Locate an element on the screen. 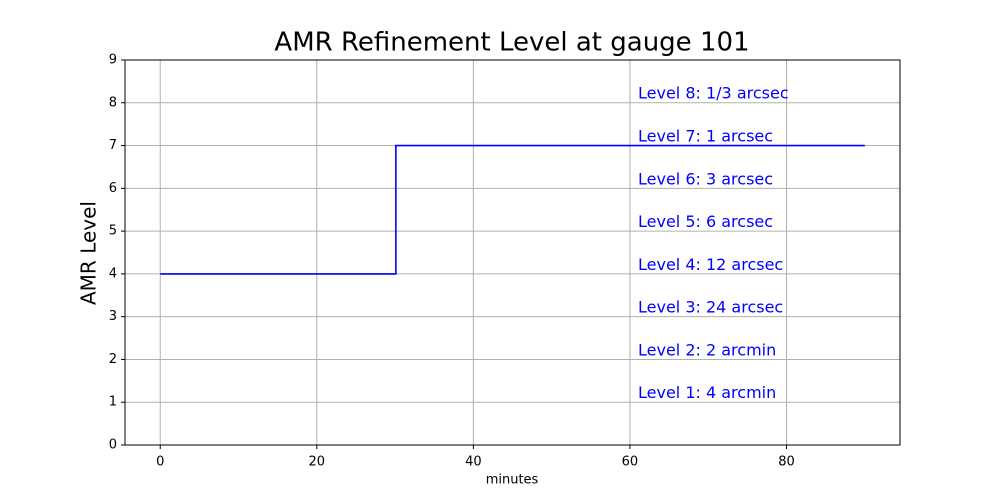 This screenshot has width=1000, height=500. annotation: Level 2: 2 arcmin is located at coordinates (707, 349).